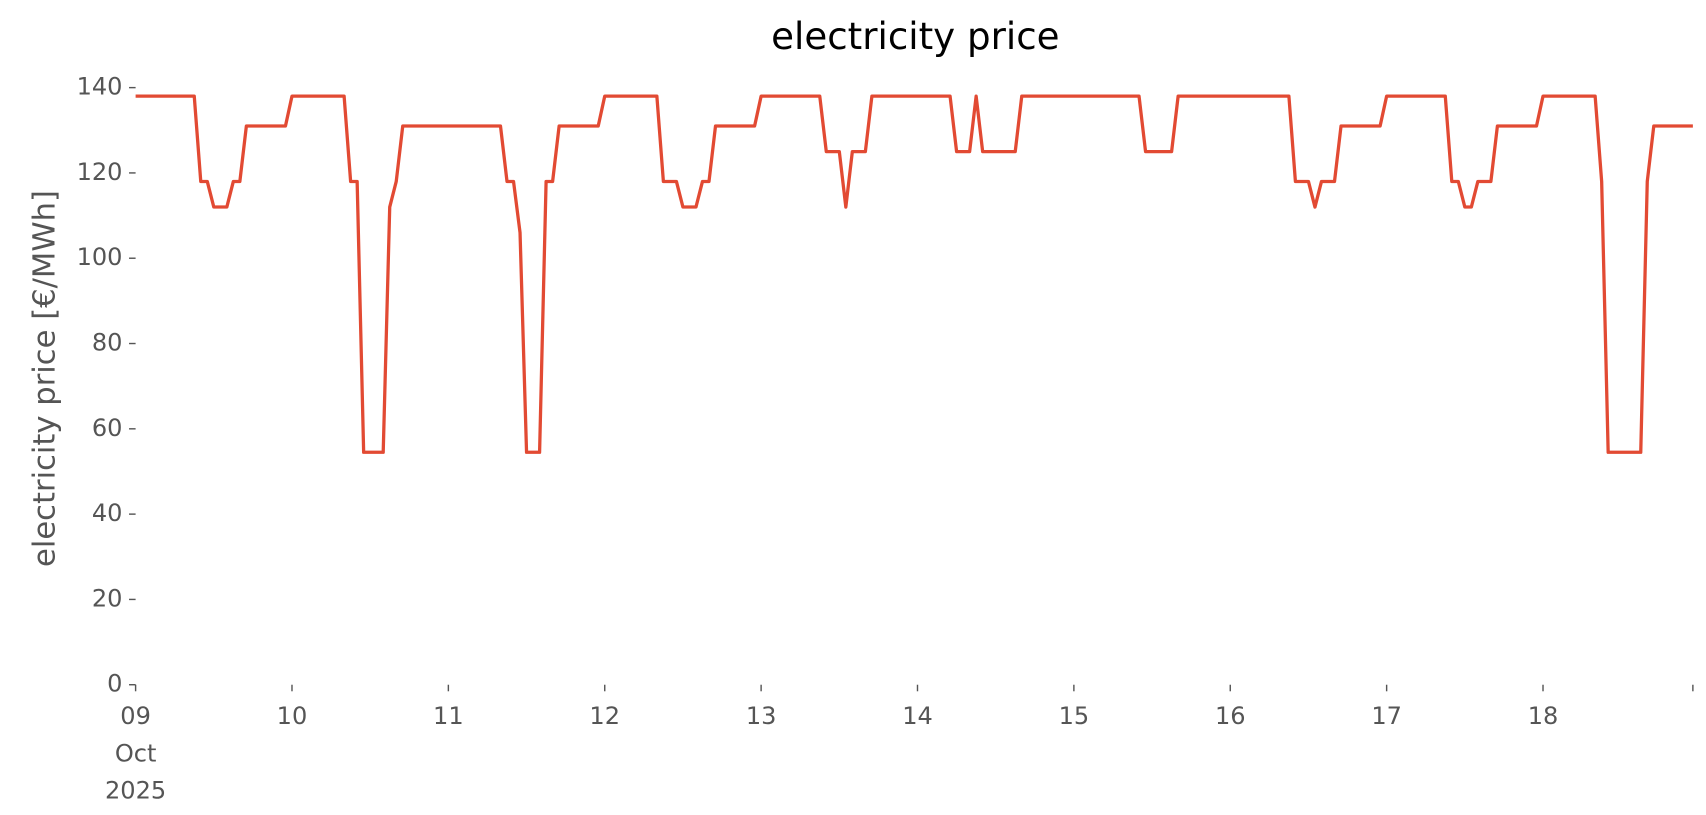 This screenshot has height=815, width=1706. I want to click on y-axis-label: electricity price [€/MWh], so click(44, 378).